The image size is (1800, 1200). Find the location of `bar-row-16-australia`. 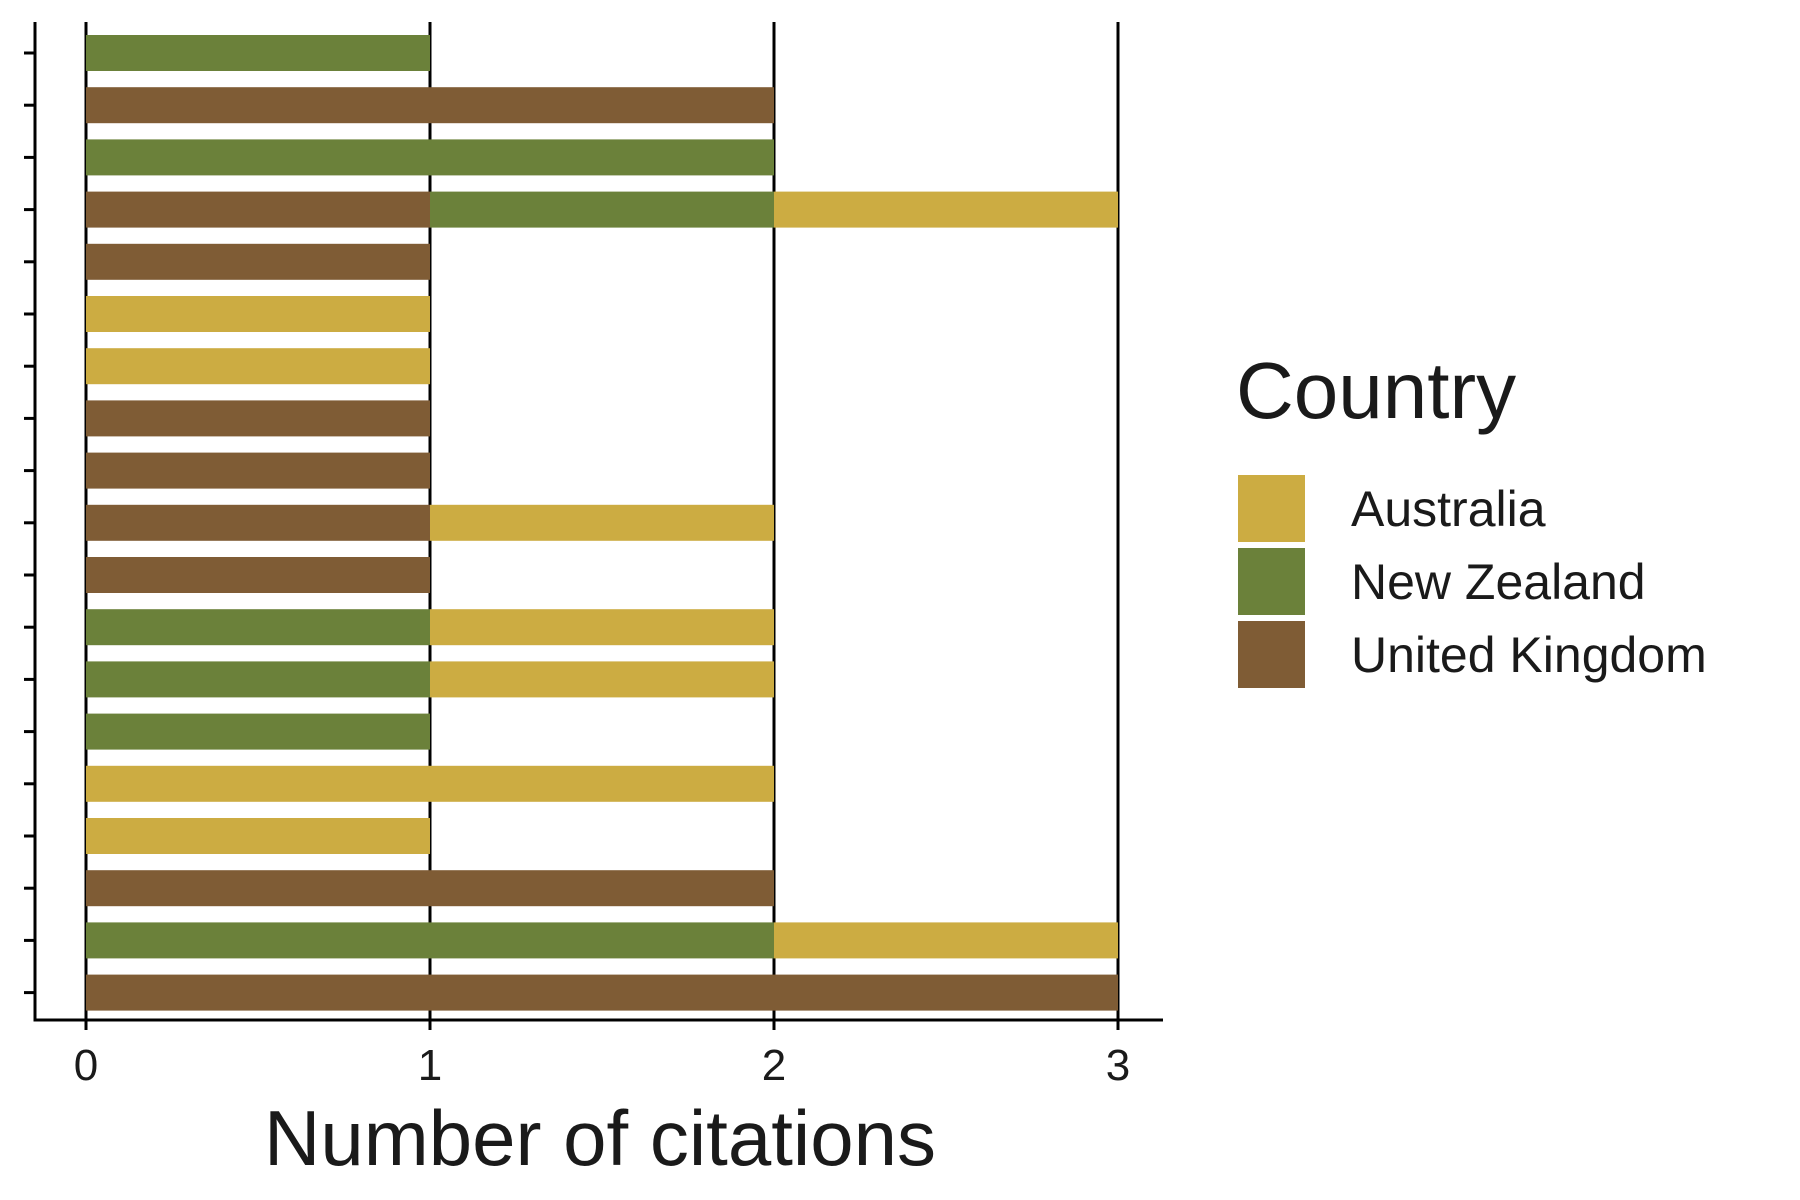

bar-row-16-australia is located at coordinates (258, 836).